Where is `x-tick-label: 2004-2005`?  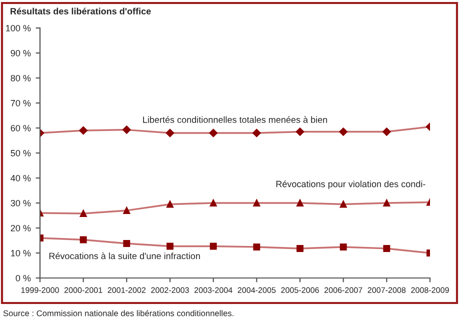 x-tick-label: 2004-2005 is located at coordinates (257, 290).